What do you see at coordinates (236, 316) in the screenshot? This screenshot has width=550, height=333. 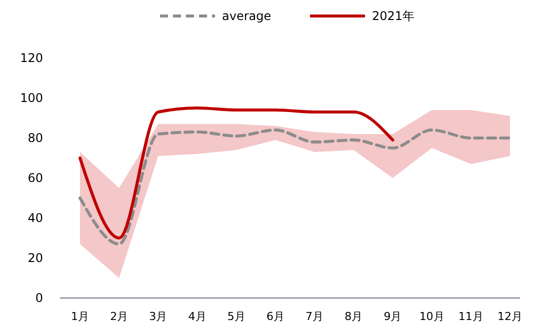 I see `x-tick-label: 5月` at bounding box center [236, 316].